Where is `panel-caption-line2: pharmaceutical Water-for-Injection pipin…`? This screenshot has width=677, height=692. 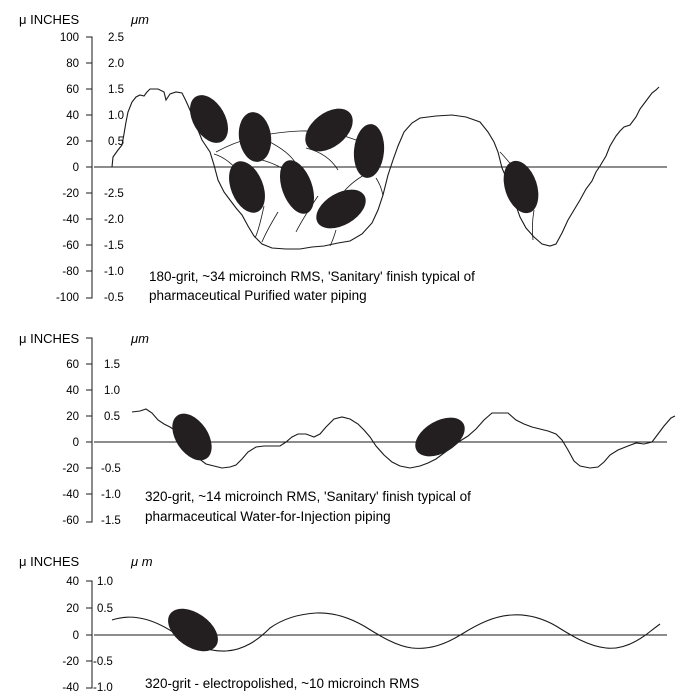 panel-caption-line2: pharmaceutical Water-for-Injection pipin… is located at coordinates (268, 516).